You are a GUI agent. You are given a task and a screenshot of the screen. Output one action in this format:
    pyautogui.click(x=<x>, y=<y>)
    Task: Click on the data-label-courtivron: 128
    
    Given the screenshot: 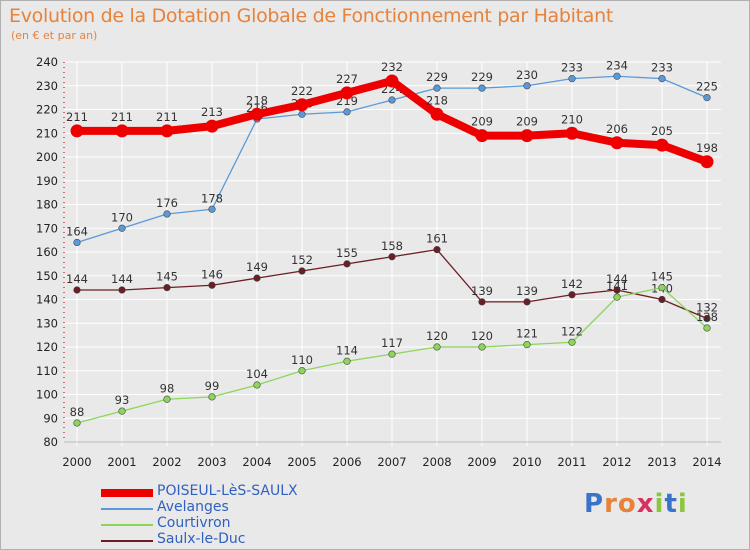 What is the action you would take?
    pyautogui.click(x=707, y=317)
    